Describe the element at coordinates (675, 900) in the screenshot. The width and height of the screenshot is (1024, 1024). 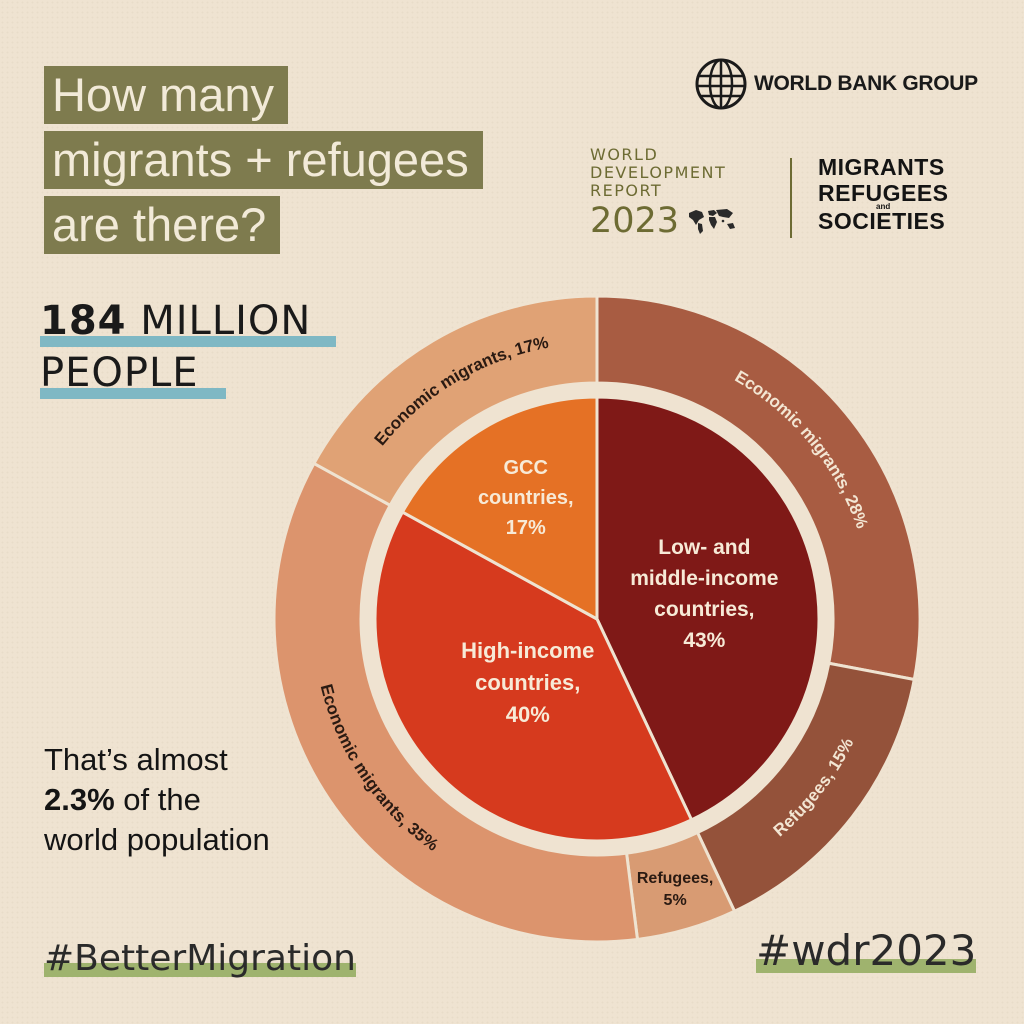
I see `outer-label-2-line-1: 5%` at that location.